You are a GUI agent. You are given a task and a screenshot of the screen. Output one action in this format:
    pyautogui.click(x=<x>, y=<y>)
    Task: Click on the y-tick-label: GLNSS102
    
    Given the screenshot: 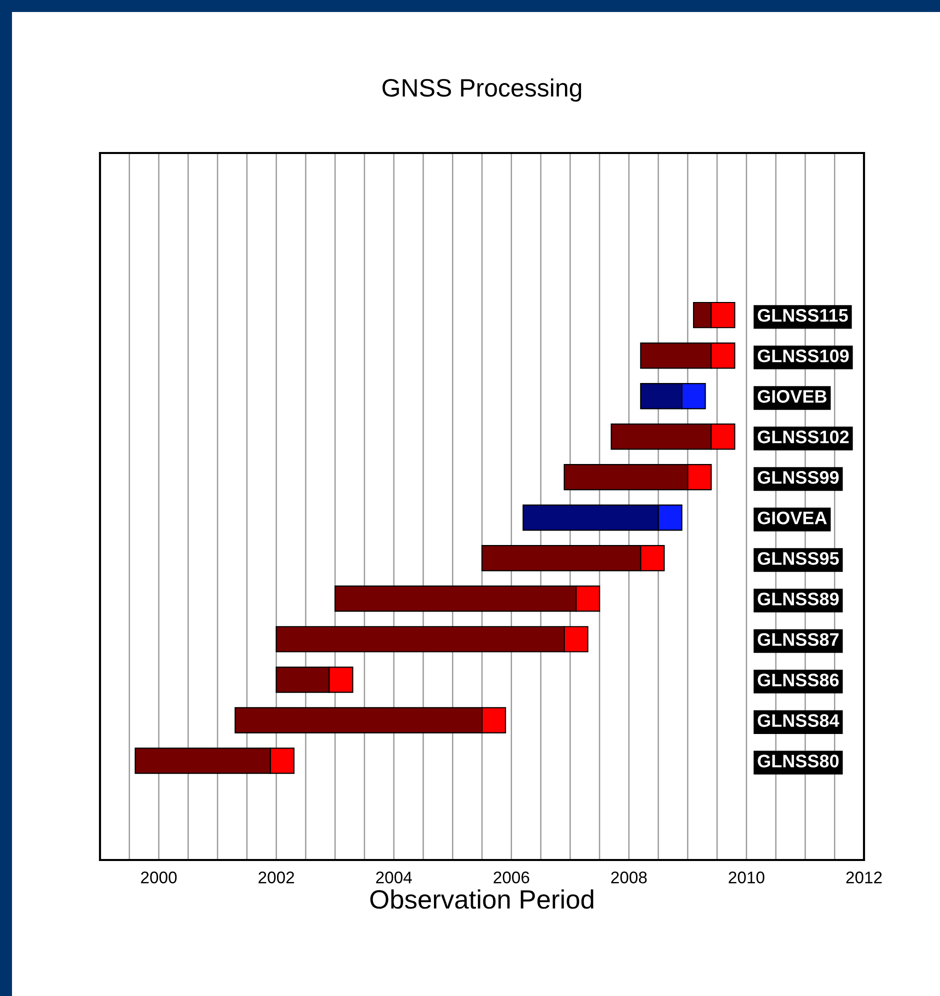 What is the action you would take?
    pyautogui.click(x=803, y=437)
    